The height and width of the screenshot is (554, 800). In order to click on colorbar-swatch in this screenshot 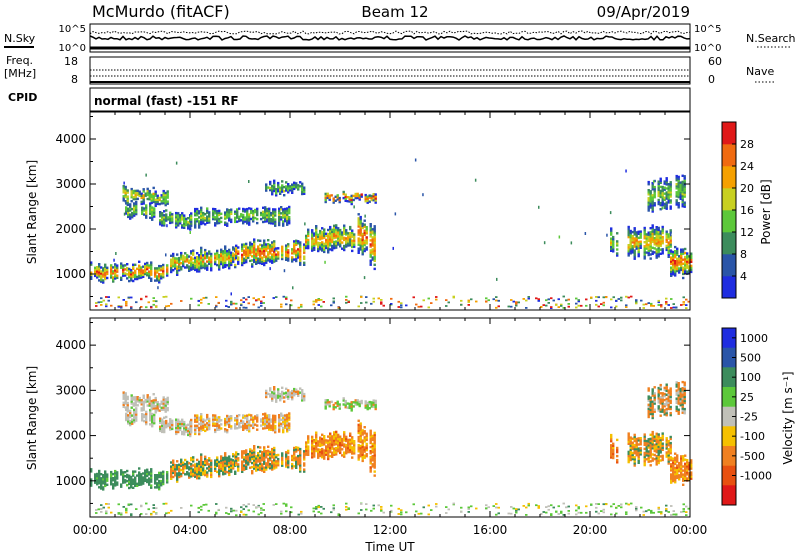, I will do `click(729, 265)`.